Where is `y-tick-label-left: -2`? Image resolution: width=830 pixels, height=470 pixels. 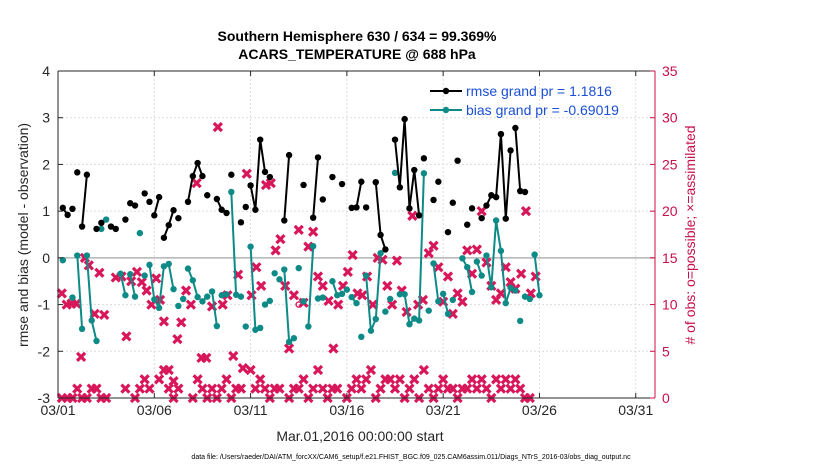 y-tick-label-left: -2 is located at coordinates (44, 351).